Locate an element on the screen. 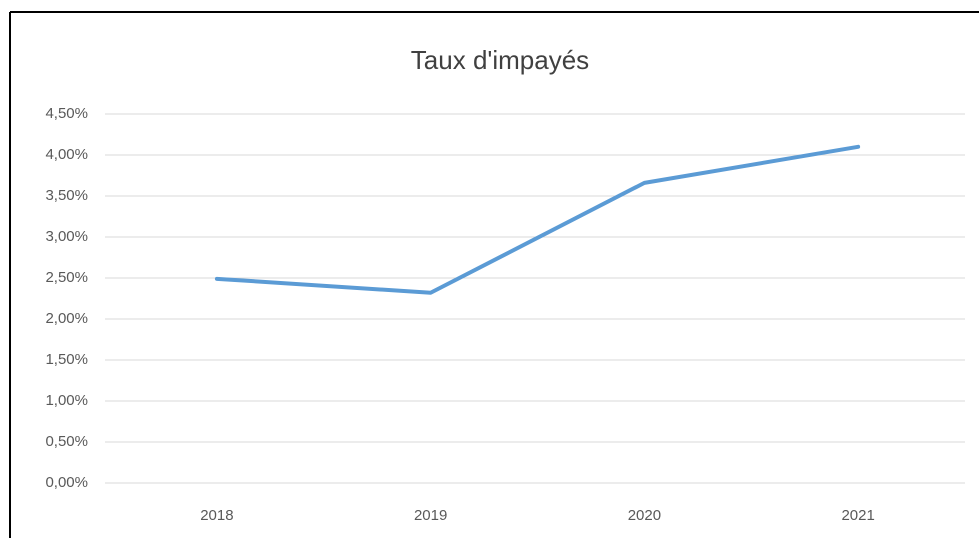 This screenshot has width=979, height=538. x-tick-label: 2021 is located at coordinates (857, 515).